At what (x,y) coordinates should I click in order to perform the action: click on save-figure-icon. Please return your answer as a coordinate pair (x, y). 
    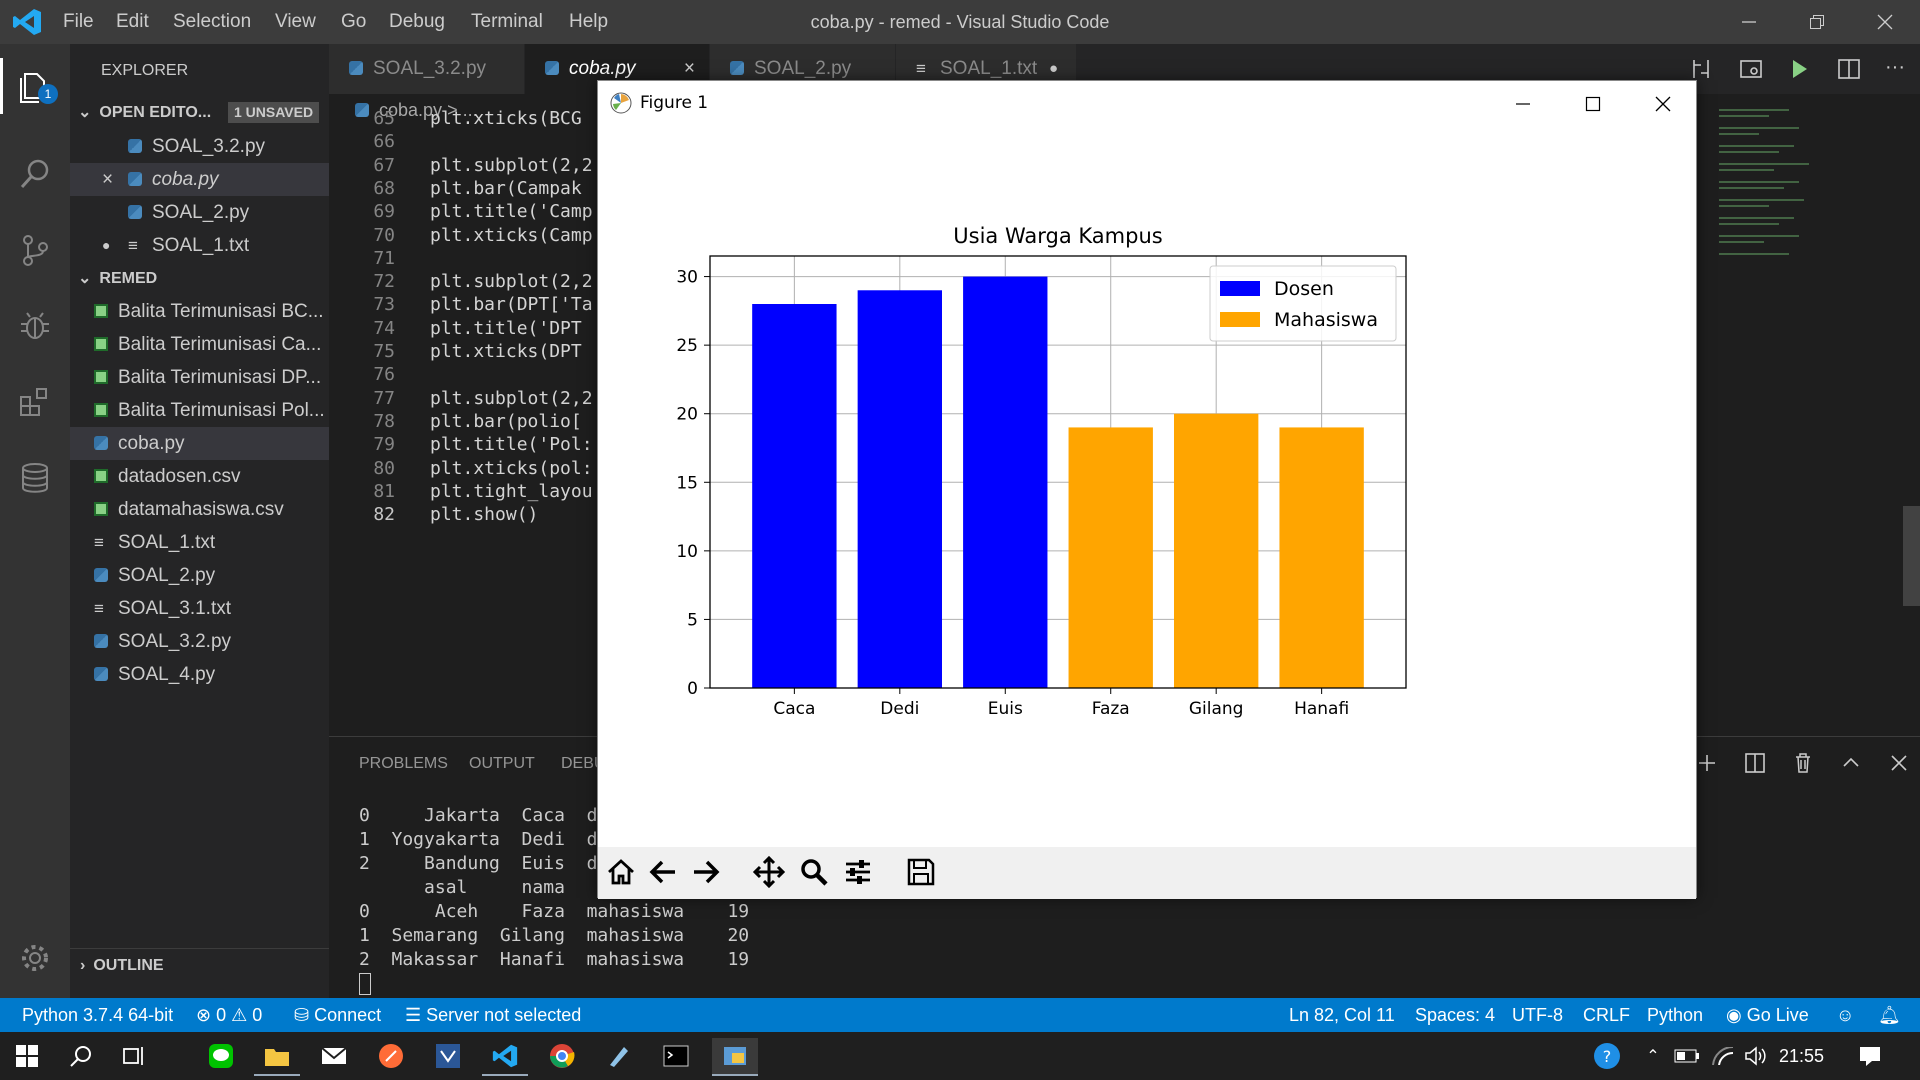
    Looking at the image, I should click on (921, 872).